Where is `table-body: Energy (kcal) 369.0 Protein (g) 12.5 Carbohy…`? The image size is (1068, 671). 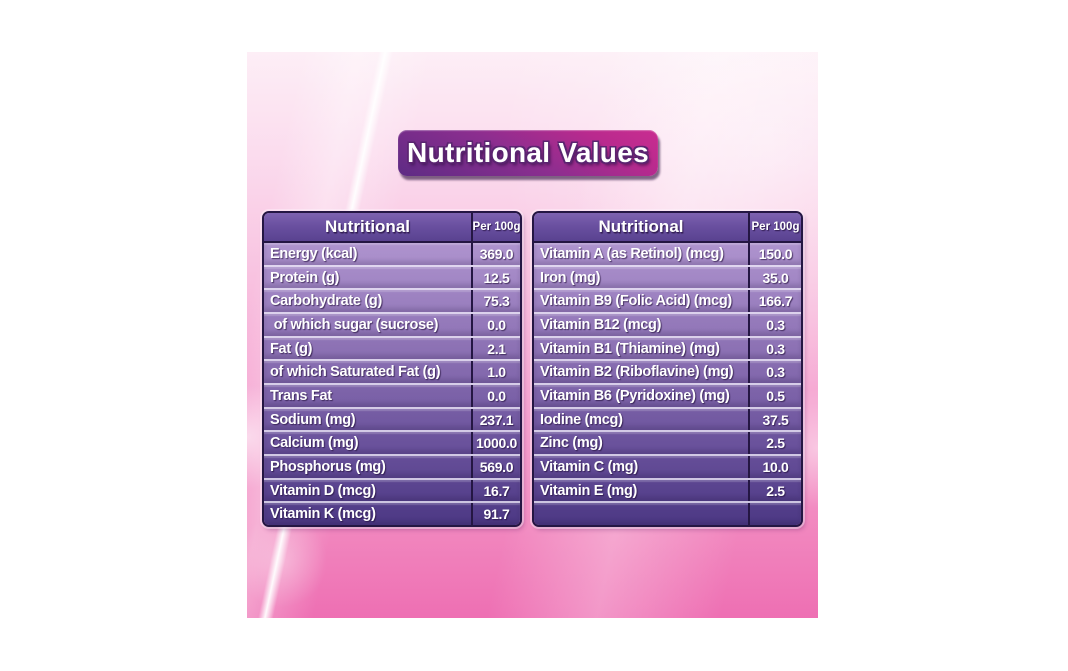
table-body: Energy (kcal) 369.0 Protein (g) 12.5 Carbohy… is located at coordinates (392, 384).